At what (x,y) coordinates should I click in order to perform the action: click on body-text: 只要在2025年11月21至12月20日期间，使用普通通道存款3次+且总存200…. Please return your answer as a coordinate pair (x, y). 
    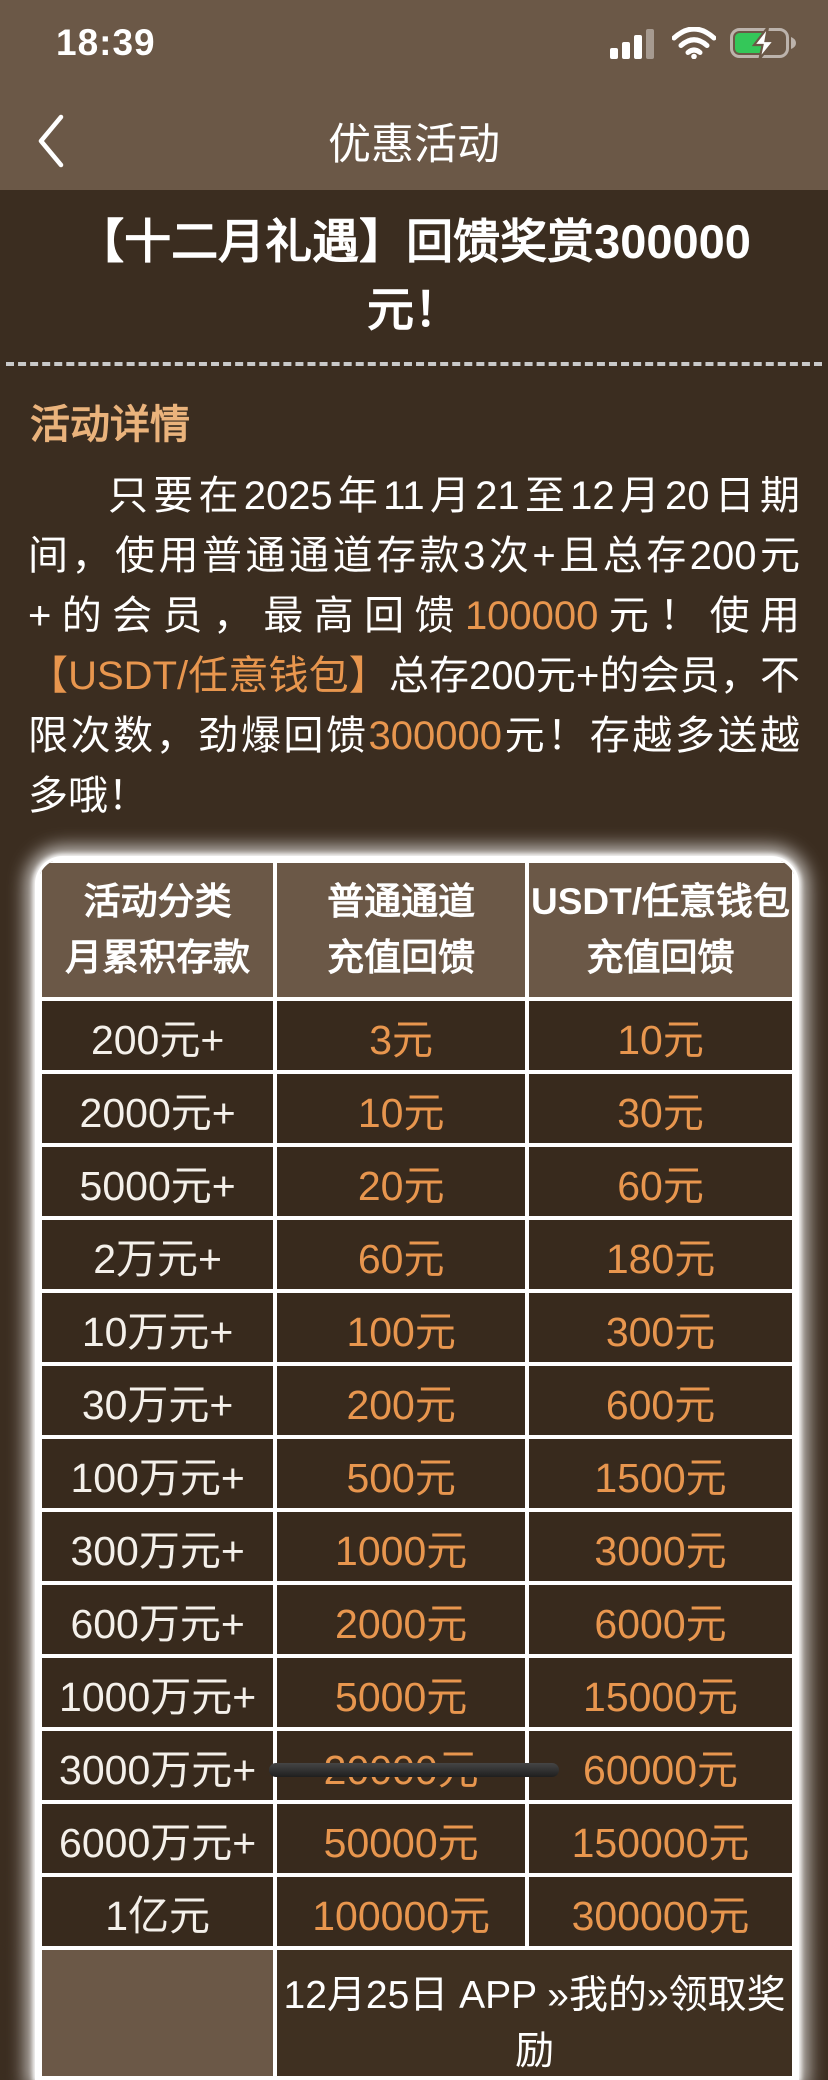
    Looking at the image, I should click on (414, 556).